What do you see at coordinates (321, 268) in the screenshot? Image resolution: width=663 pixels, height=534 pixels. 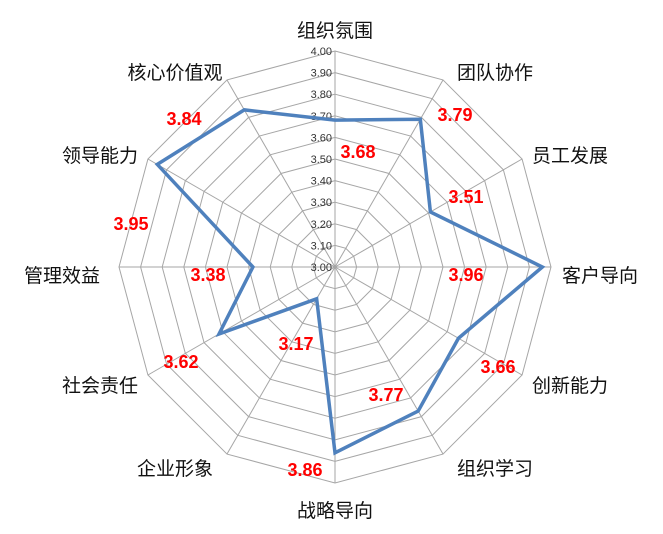 I see `tick-label: 3.00` at bounding box center [321, 268].